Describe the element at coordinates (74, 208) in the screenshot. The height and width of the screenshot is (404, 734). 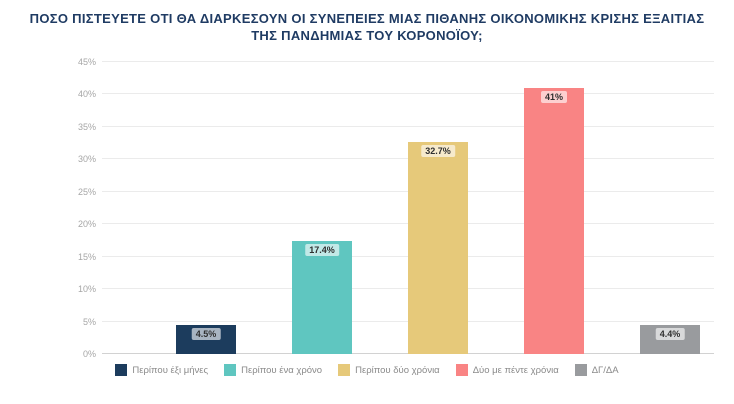
I see `y-axis: 0% 5% 10% 15% 20% 25% 30% 35% 40% 45%` at that location.